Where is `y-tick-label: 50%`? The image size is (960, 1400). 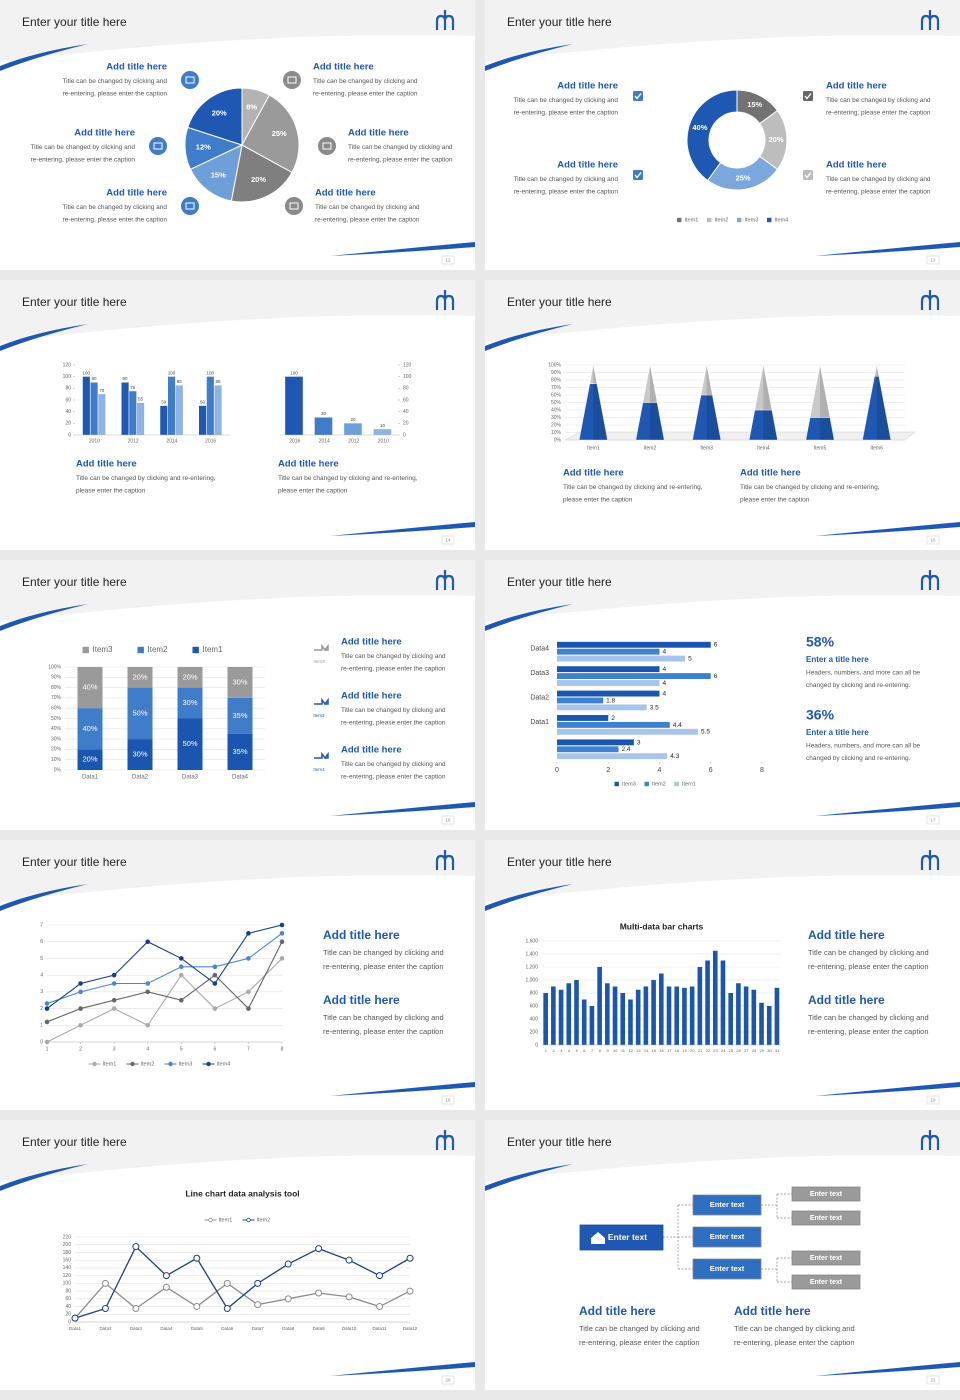
y-tick-label: 50% is located at coordinates (56, 719).